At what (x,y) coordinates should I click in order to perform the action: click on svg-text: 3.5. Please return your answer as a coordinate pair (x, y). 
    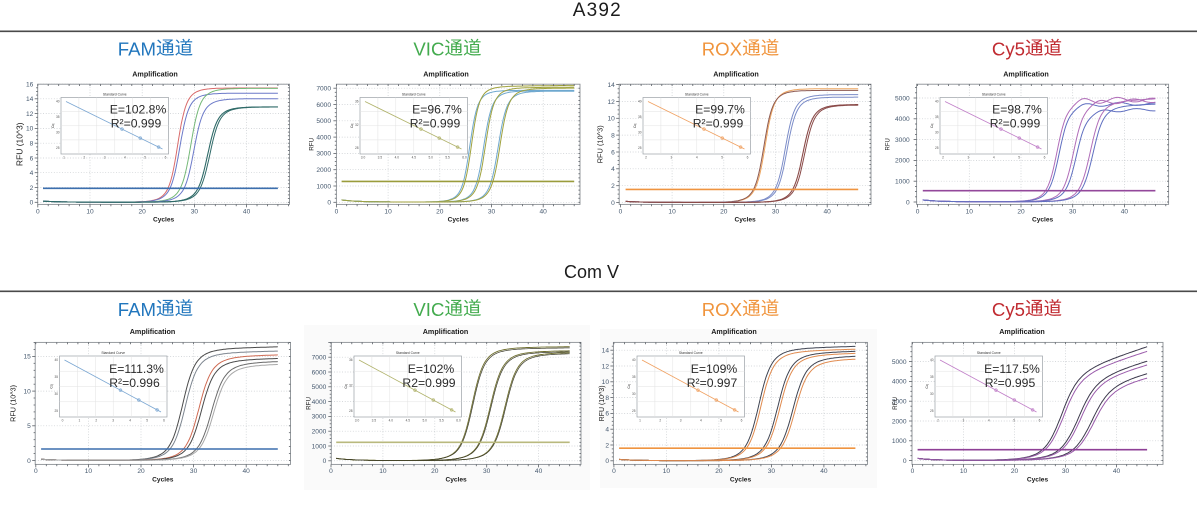
    Looking at the image, I should click on (380, 158).